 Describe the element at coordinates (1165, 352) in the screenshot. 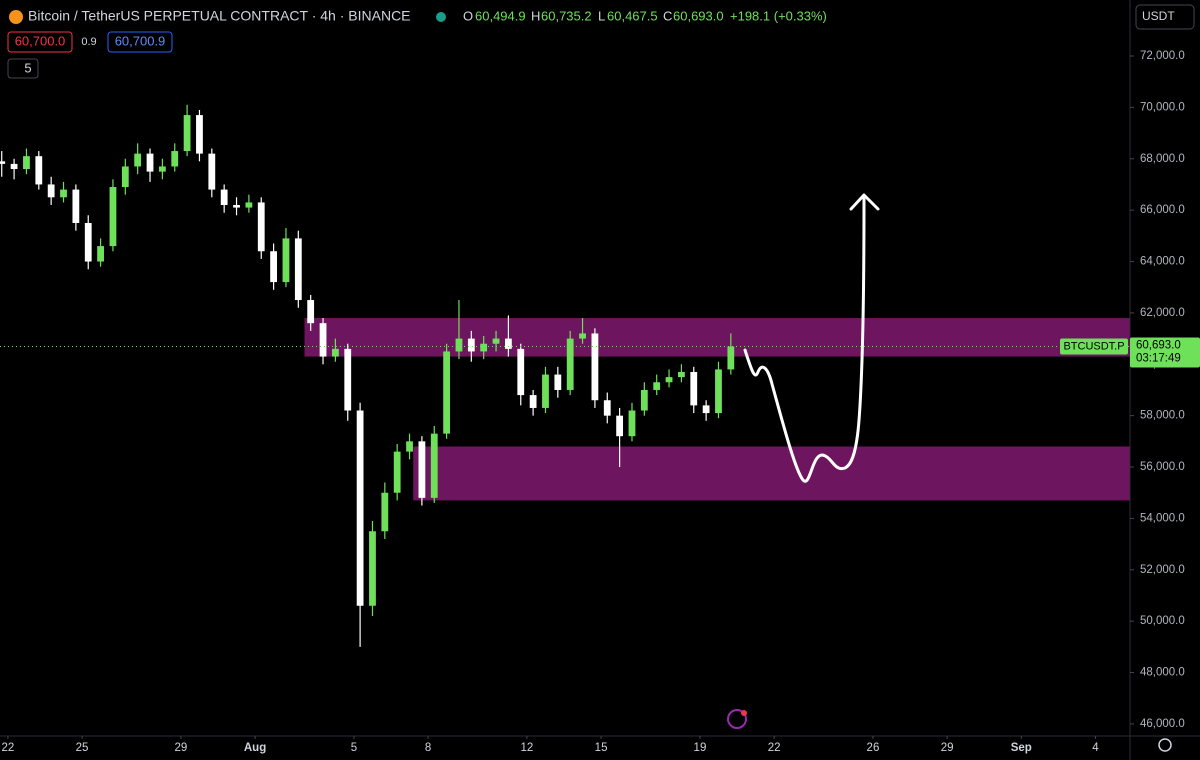

I see `last-price-box` at that location.